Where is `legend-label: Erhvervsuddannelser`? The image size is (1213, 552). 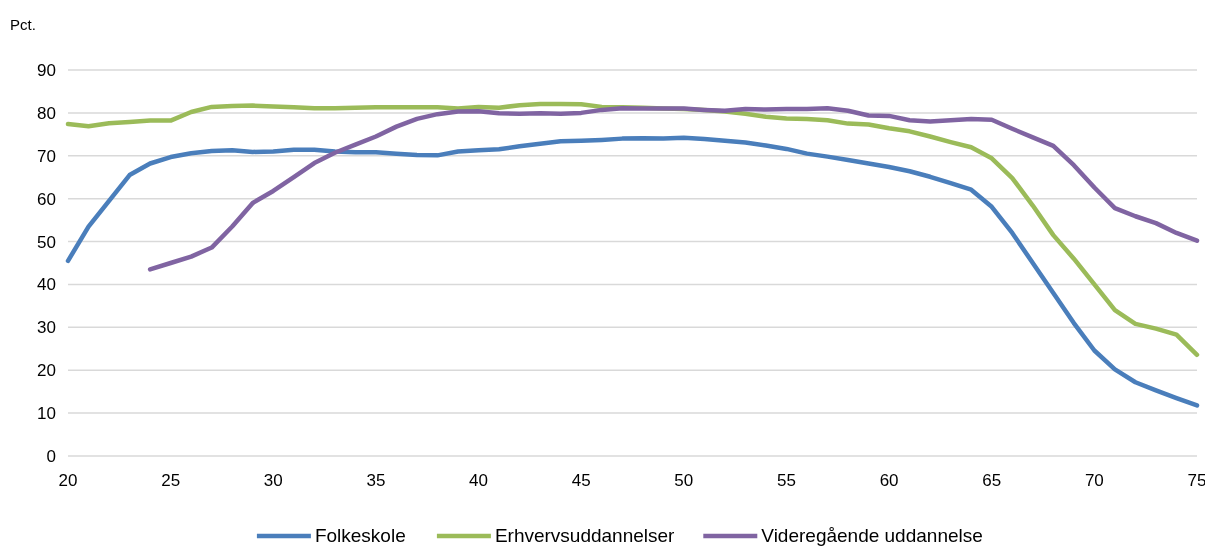
legend-label: Erhvervsuddannelser is located at coordinates (585, 535).